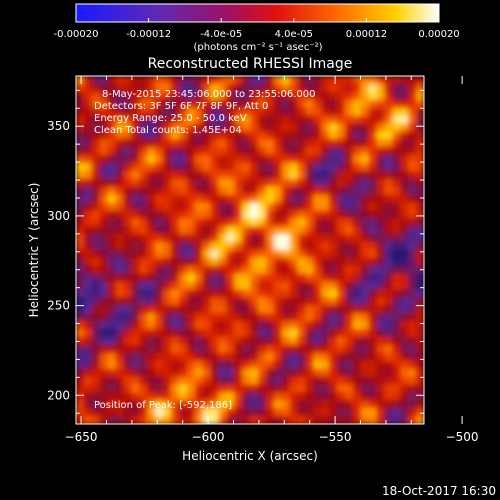 The height and width of the screenshot is (500, 500). What do you see at coordinates (335, 437) in the screenshot?
I see `x-tick-label: −550` at bounding box center [335, 437].